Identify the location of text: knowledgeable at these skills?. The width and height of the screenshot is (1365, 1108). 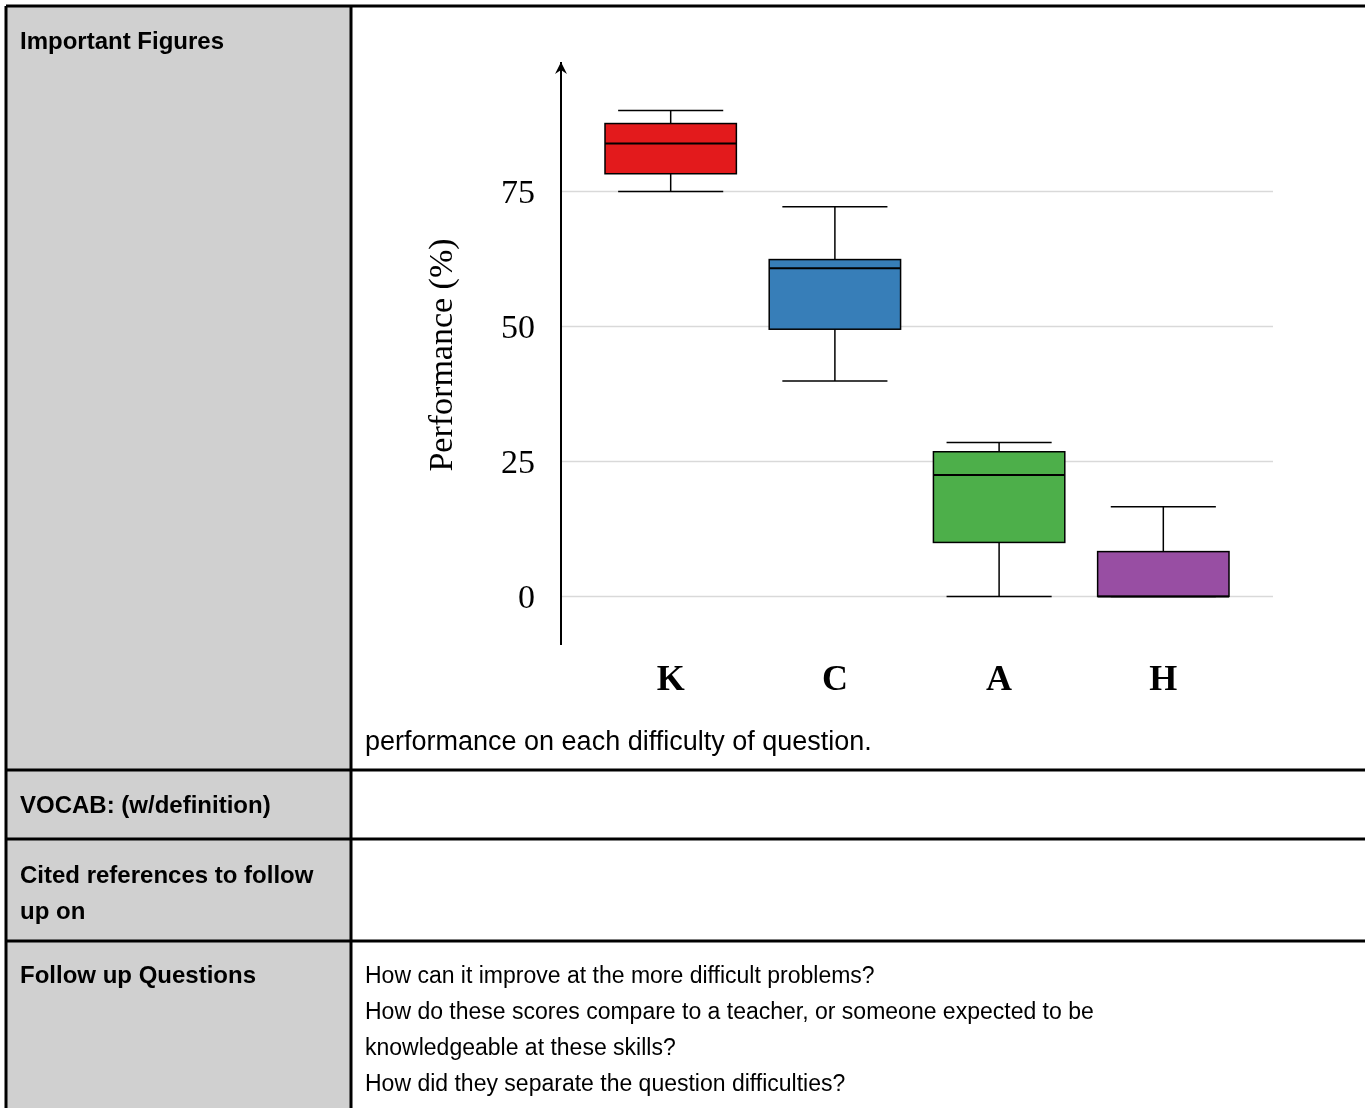
(520, 1047).